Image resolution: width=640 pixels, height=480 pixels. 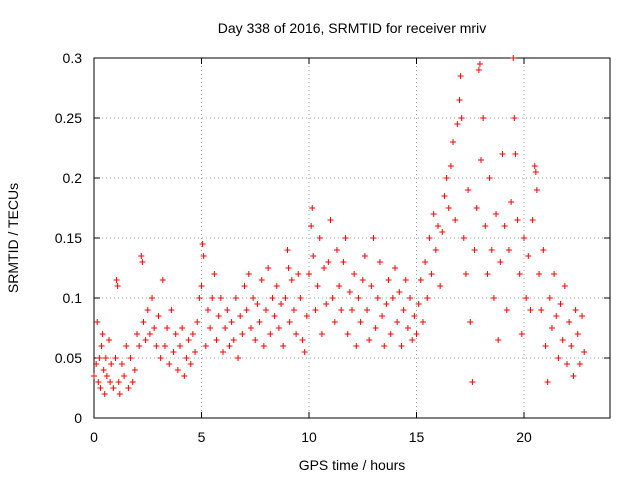 I want to click on y-tick-label: 0, so click(x=78, y=418).